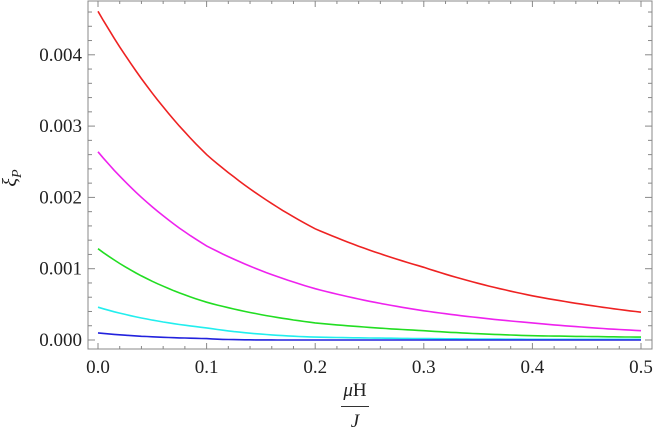 This screenshot has height=447, width=654. What do you see at coordinates (315, 367) in the screenshot?
I see `x-tick-label: 0.2` at bounding box center [315, 367].